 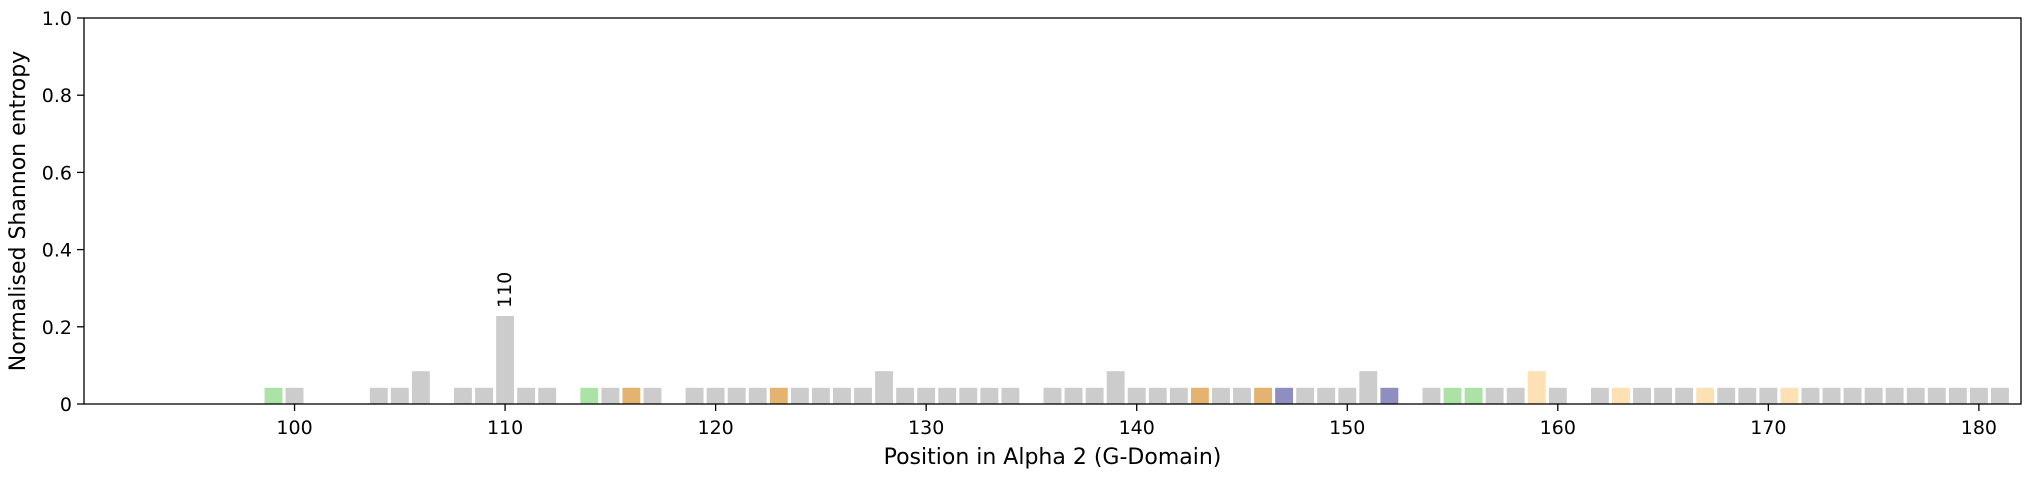 I want to click on y-tick-label: 0.8, so click(x=57, y=96).